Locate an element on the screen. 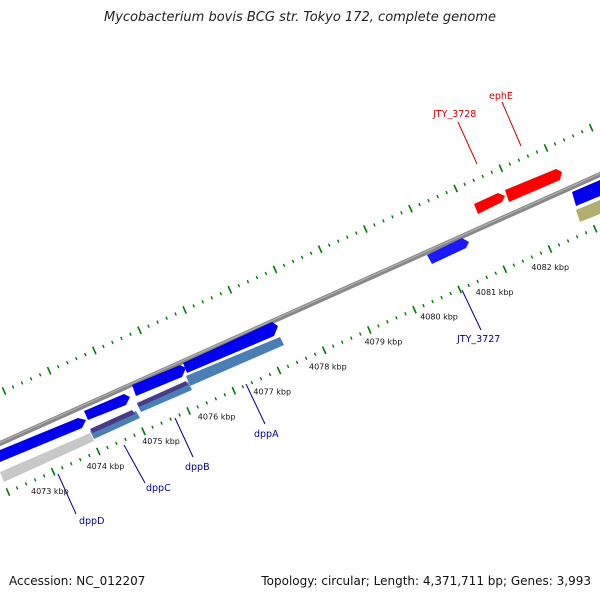 This screenshot has width=600, height=600. homology-bar-gray is located at coordinates (47, 457).